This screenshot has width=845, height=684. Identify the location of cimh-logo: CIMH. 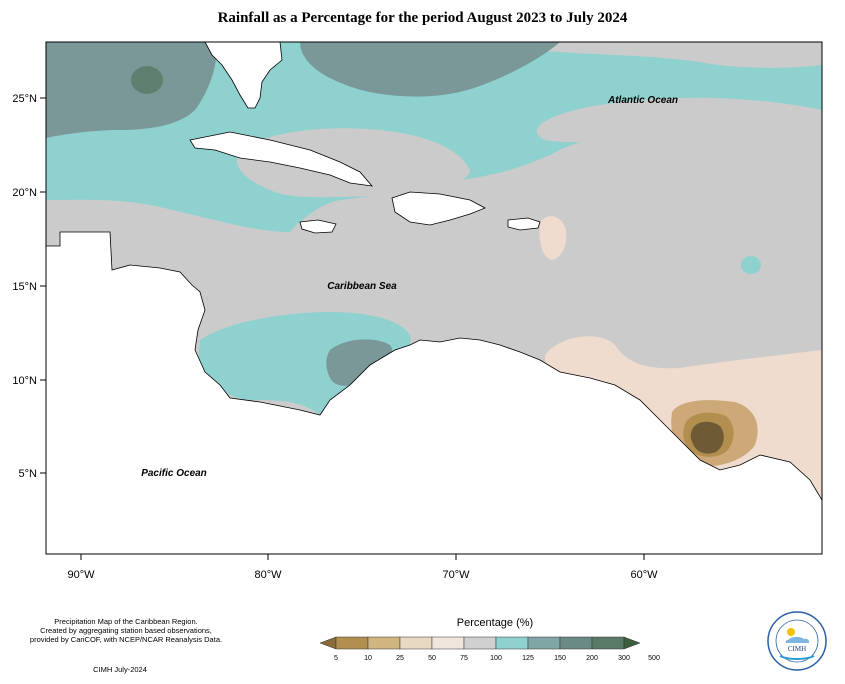
(797, 641).